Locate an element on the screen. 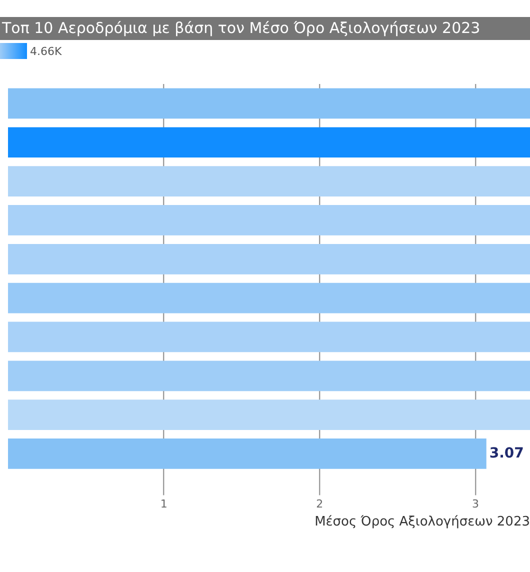 This screenshot has height=572, width=530. x-tick-label: 2 is located at coordinates (320, 504).